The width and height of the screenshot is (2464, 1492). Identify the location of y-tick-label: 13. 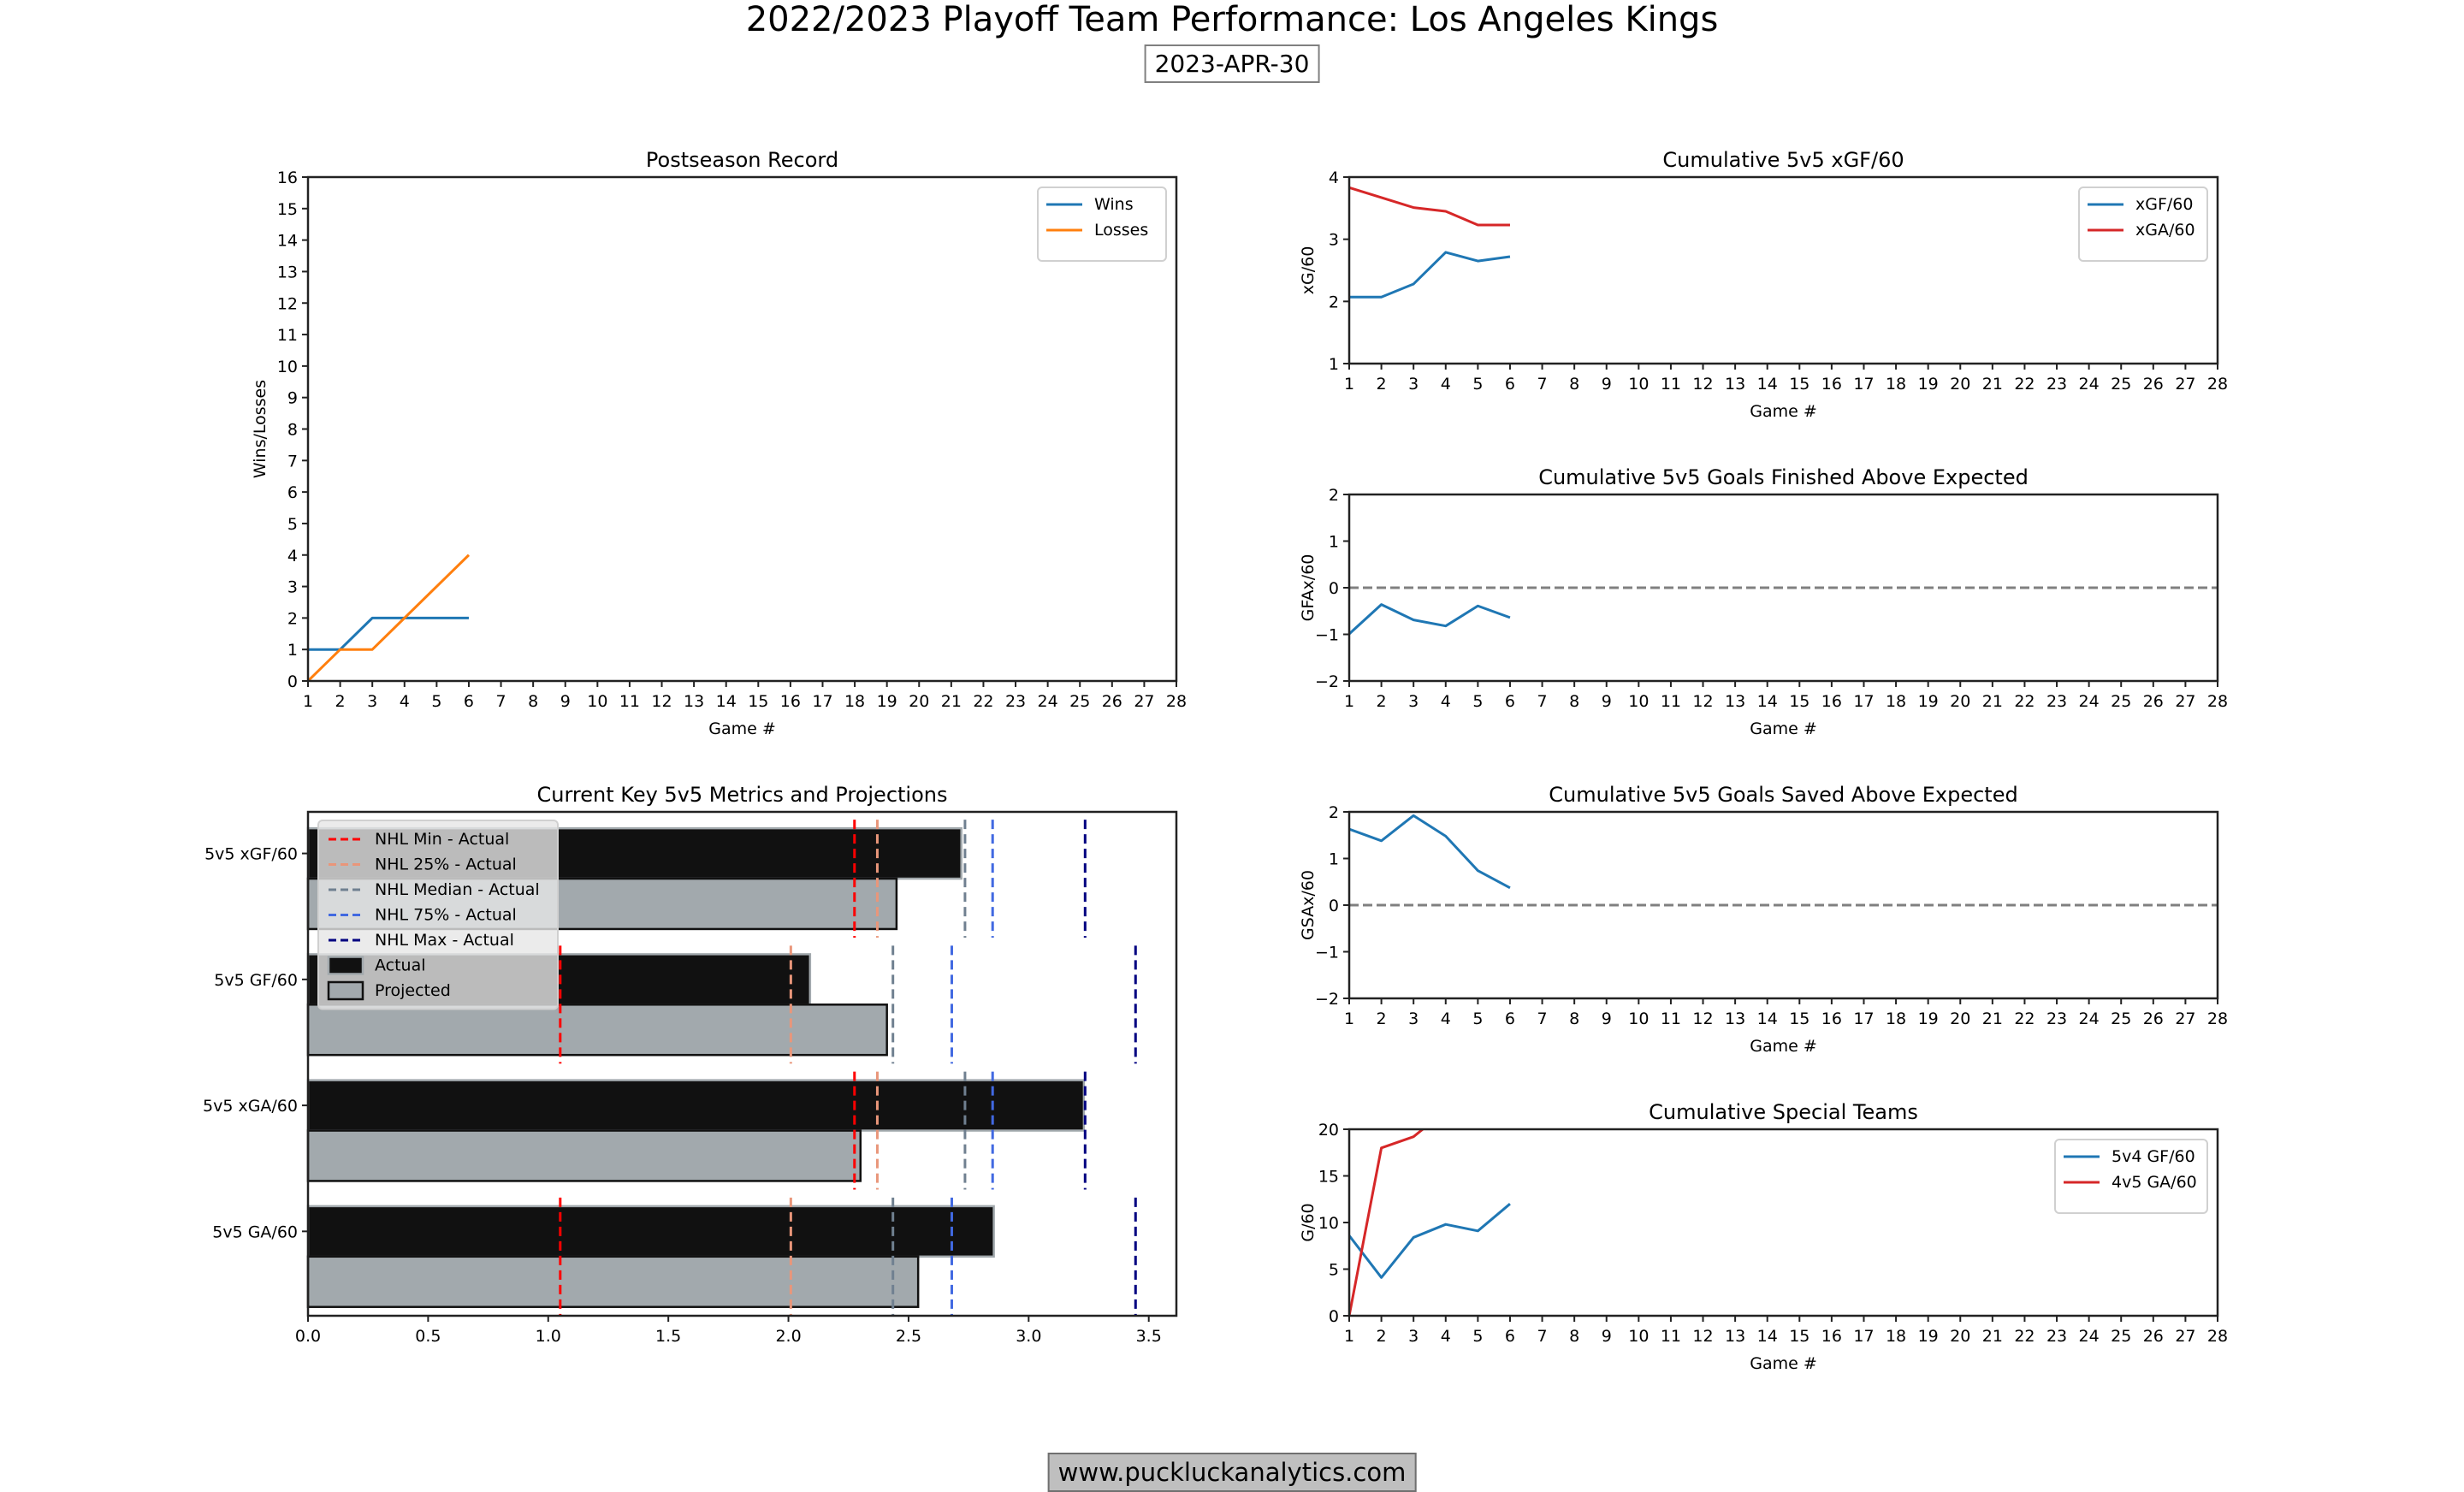
(287, 272).